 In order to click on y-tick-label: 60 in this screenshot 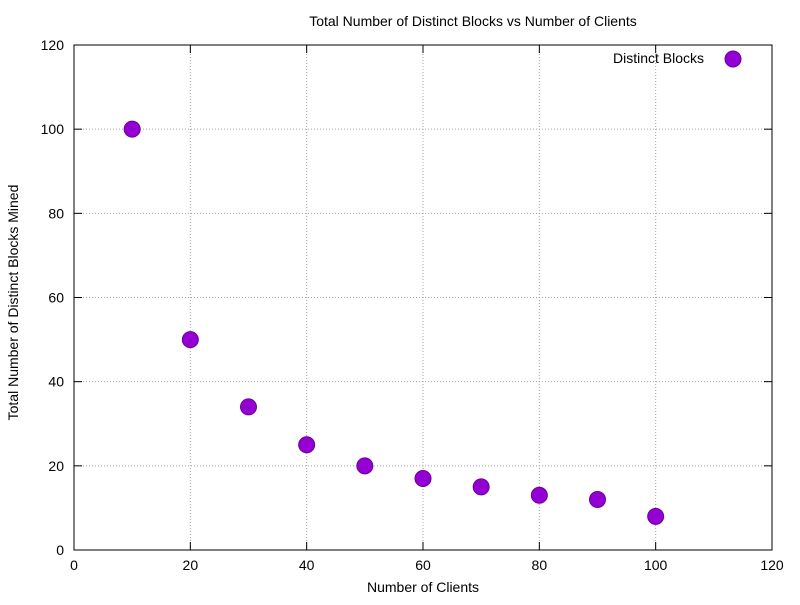, I will do `click(56, 298)`.